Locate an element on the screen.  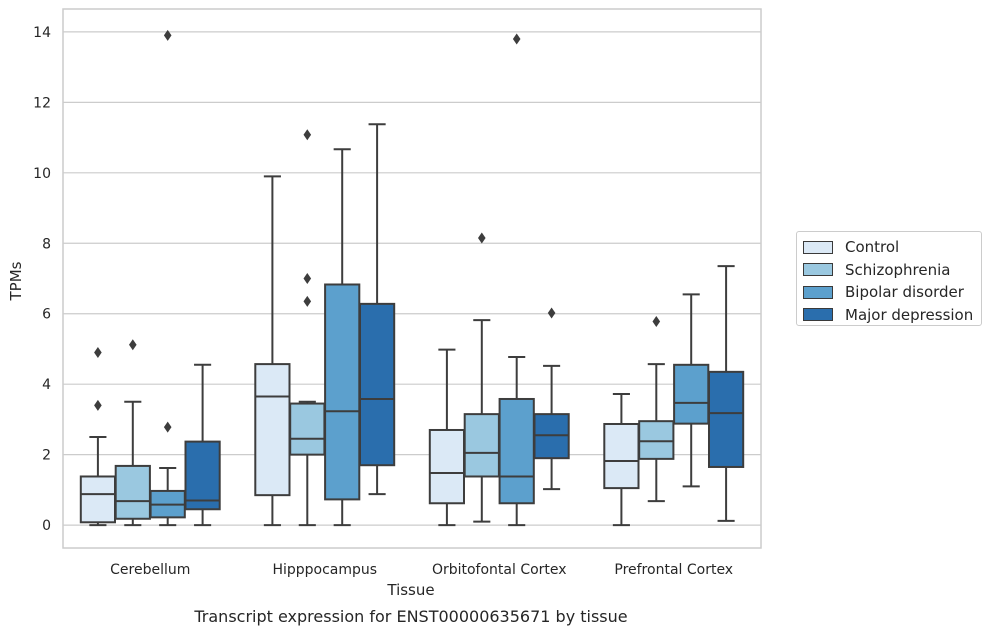
legend-label: Control is located at coordinates (872, 247).